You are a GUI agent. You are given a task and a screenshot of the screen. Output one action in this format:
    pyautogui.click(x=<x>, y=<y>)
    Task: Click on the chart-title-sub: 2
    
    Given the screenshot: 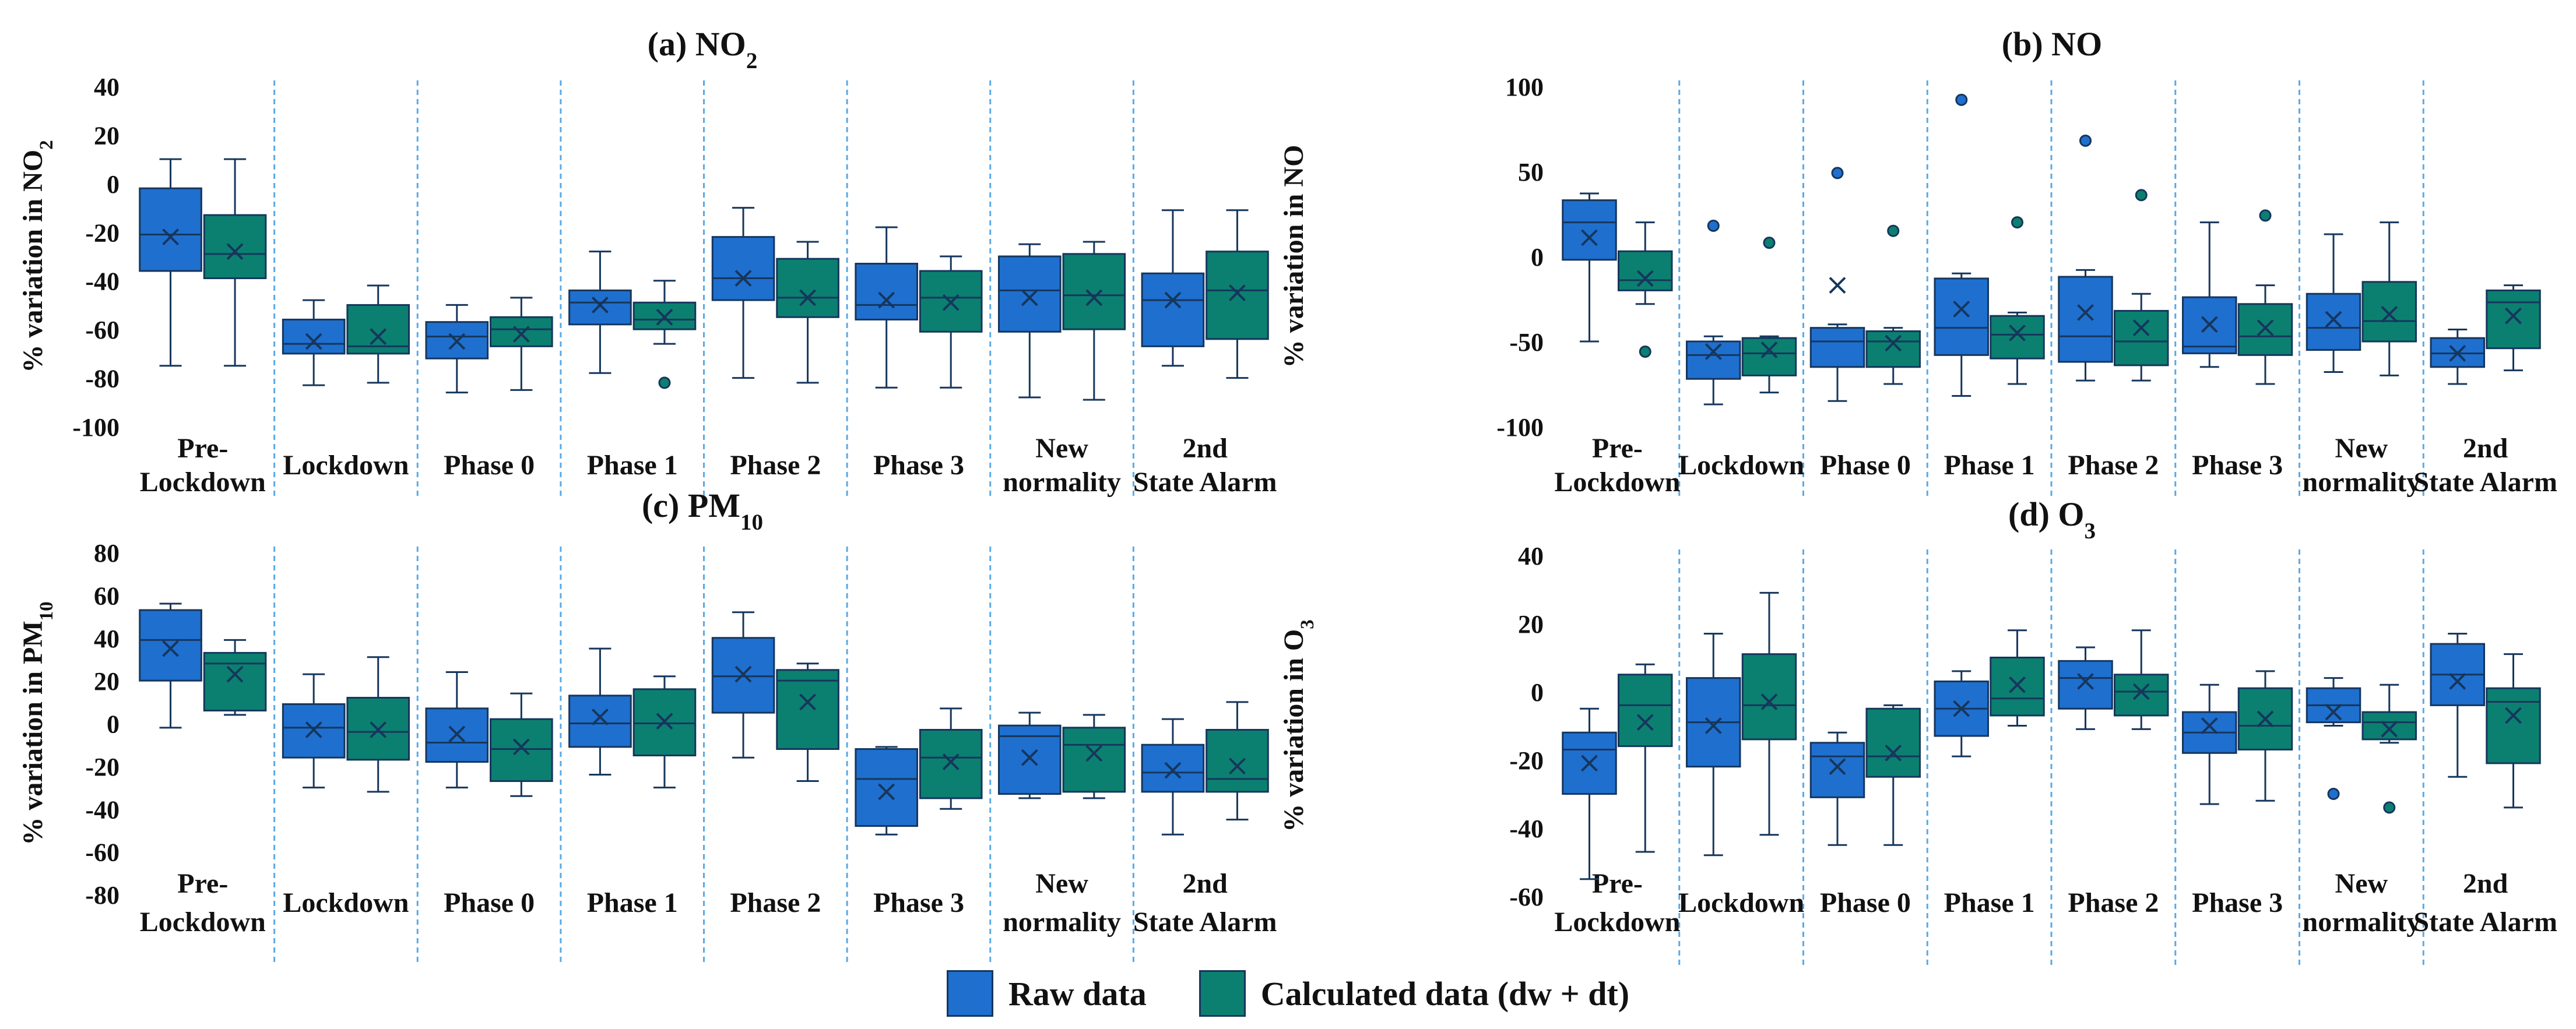 What is the action you would take?
    pyautogui.click(x=752, y=60)
    